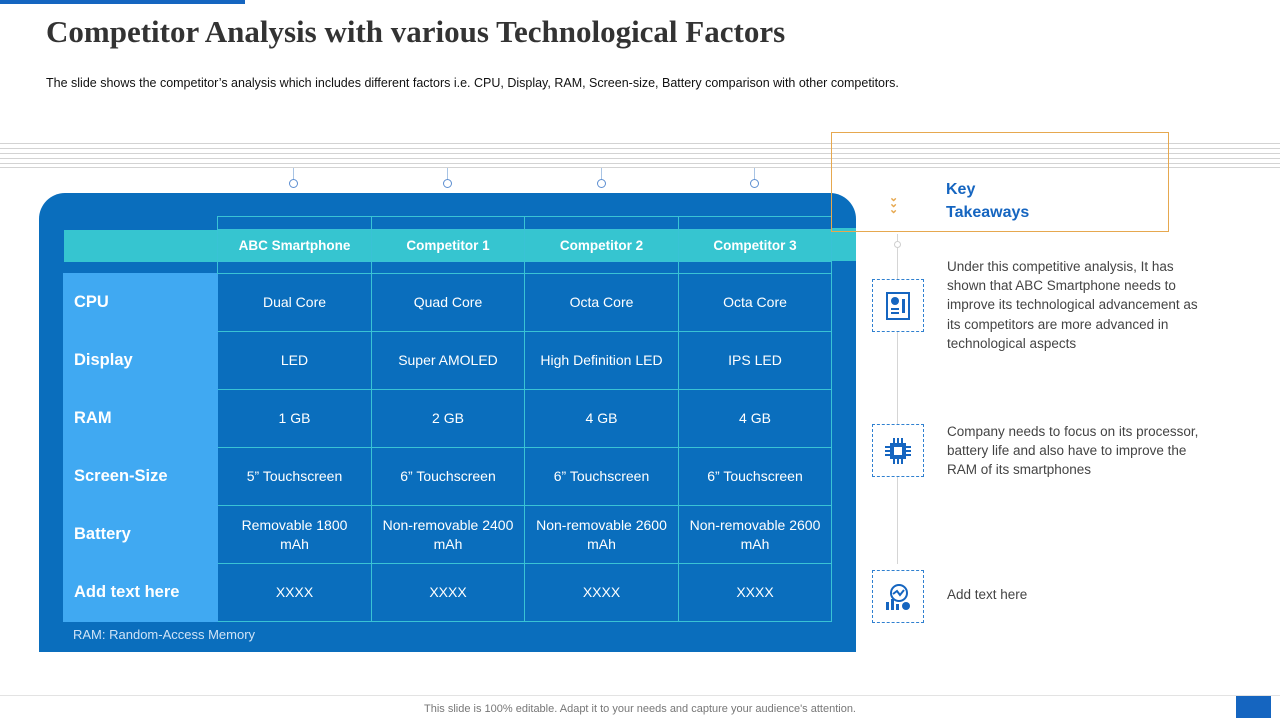  What do you see at coordinates (897, 244) in the screenshot?
I see `timeline-dot` at bounding box center [897, 244].